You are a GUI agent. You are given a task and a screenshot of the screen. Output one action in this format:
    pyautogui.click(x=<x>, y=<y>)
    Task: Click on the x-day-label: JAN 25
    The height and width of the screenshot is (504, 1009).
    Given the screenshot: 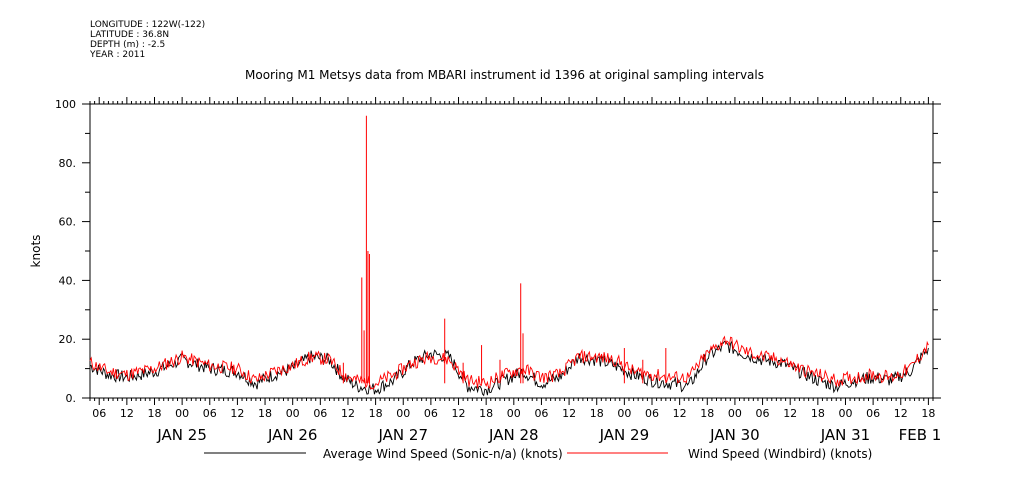 What is the action you would take?
    pyautogui.click(x=181, y=435)
    